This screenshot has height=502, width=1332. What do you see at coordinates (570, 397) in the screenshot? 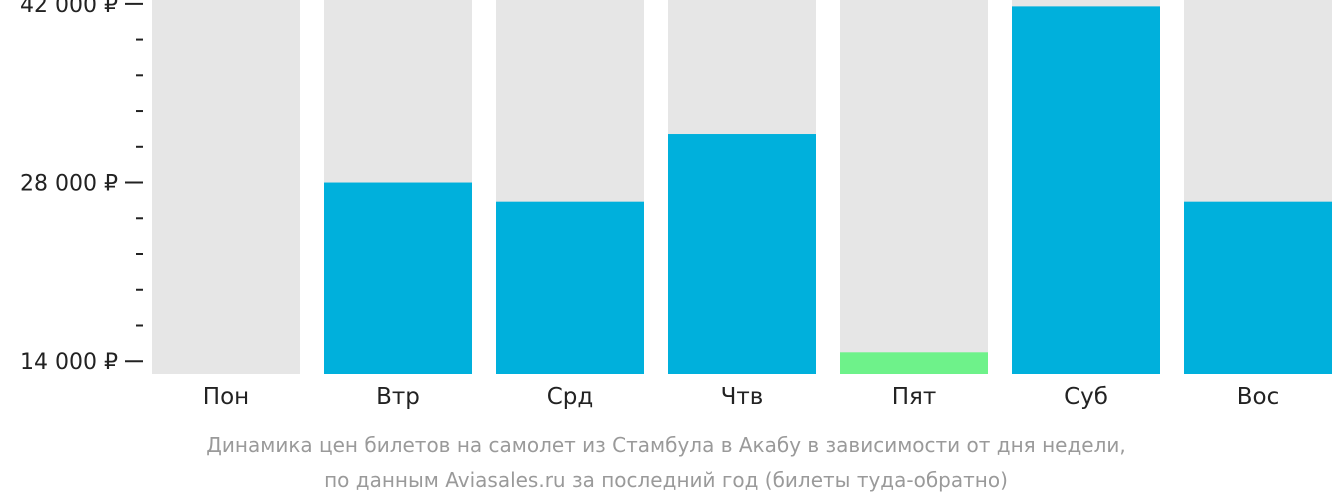
I see `x-tick-label: Срд` at bounding box center [570, 397].